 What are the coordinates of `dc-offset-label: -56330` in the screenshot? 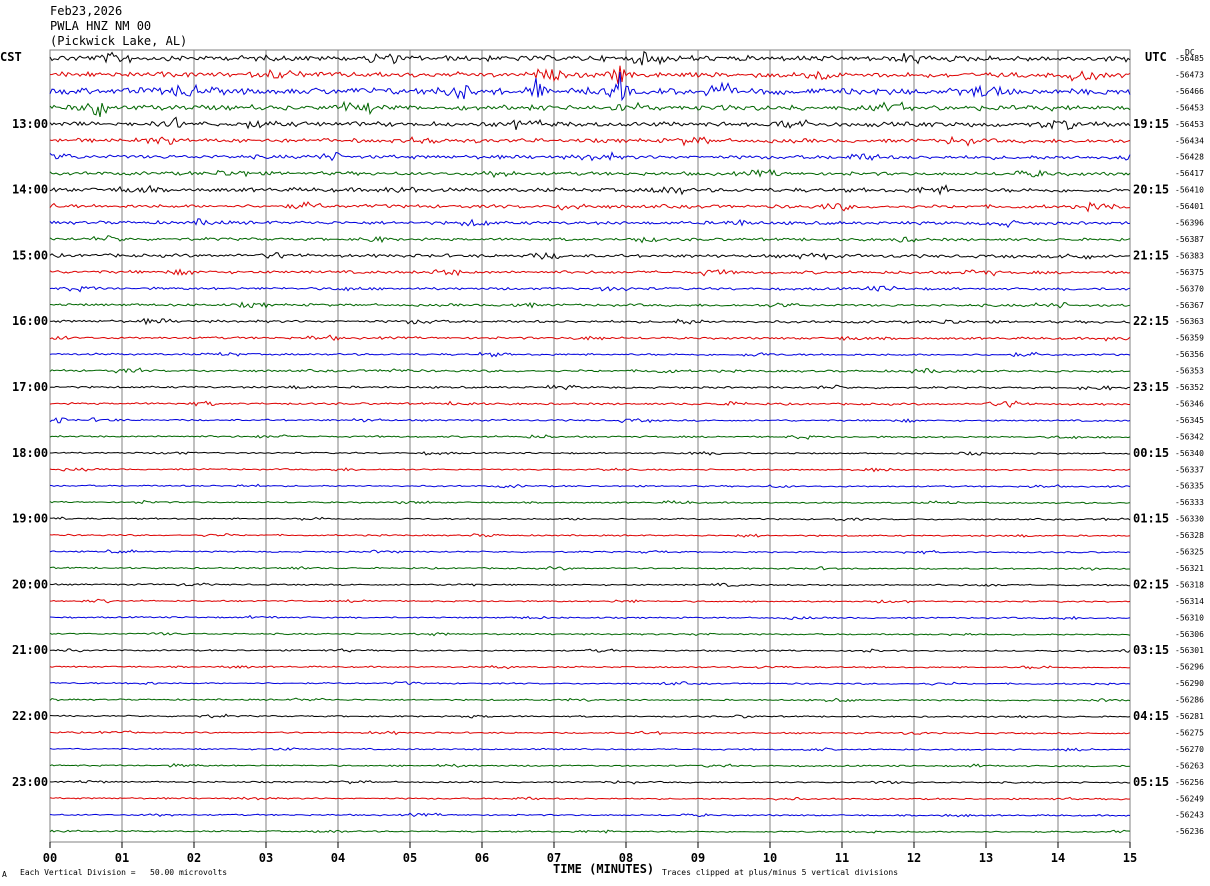 It's located at (1189, 519).